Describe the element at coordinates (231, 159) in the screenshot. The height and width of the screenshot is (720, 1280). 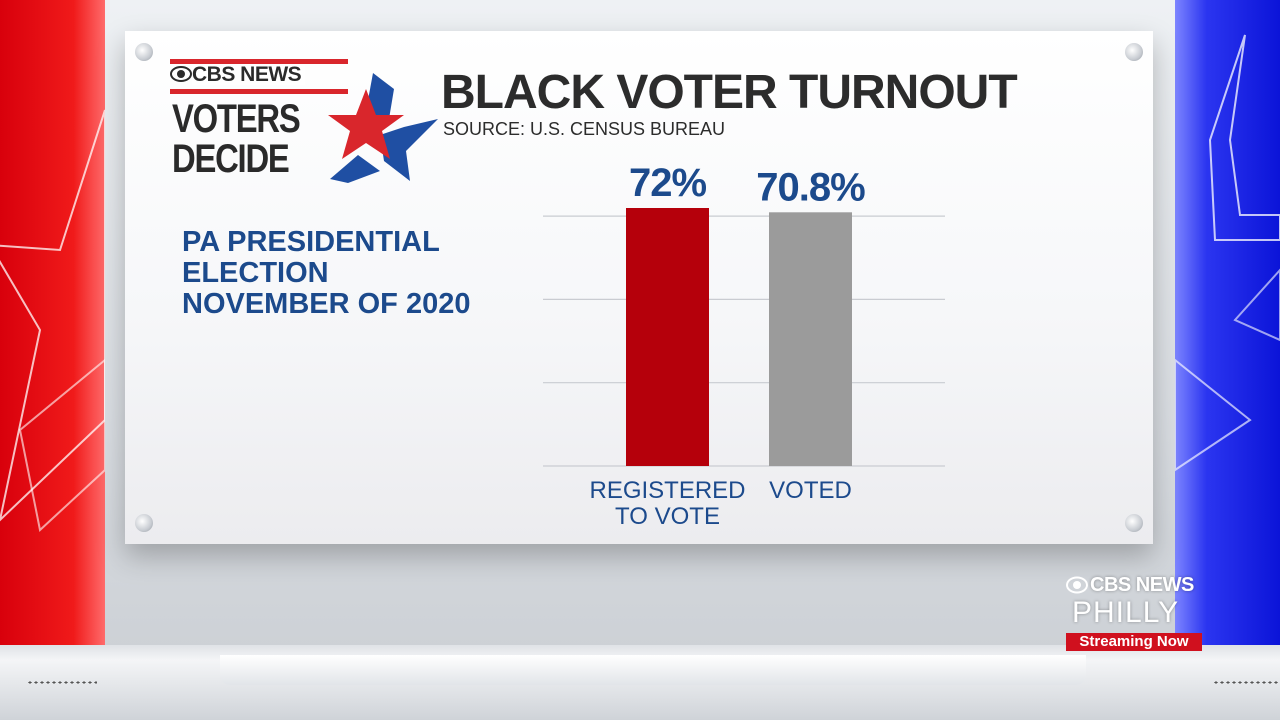
I see `logo-decide-text: DECIDE` at that location.